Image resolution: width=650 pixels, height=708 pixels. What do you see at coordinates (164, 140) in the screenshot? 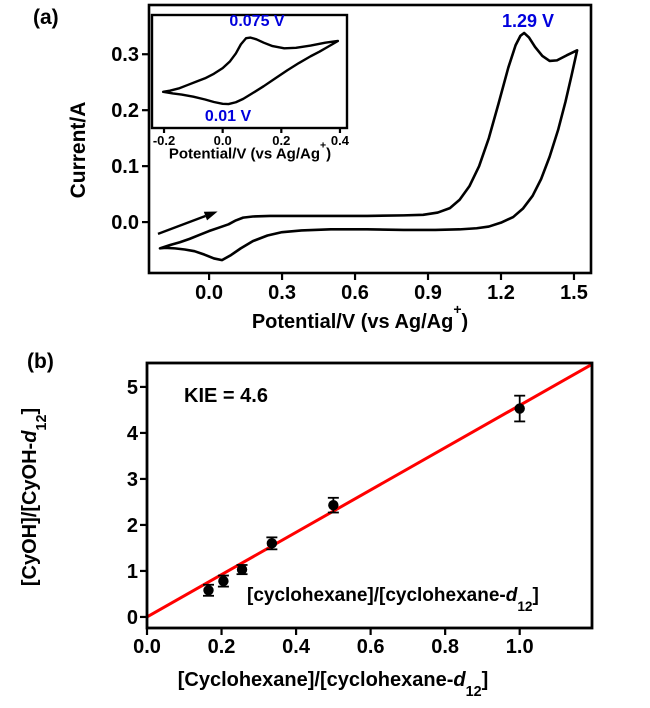
I see `inset-x-tick-label: -0.2` at bounding box center [164, 140].